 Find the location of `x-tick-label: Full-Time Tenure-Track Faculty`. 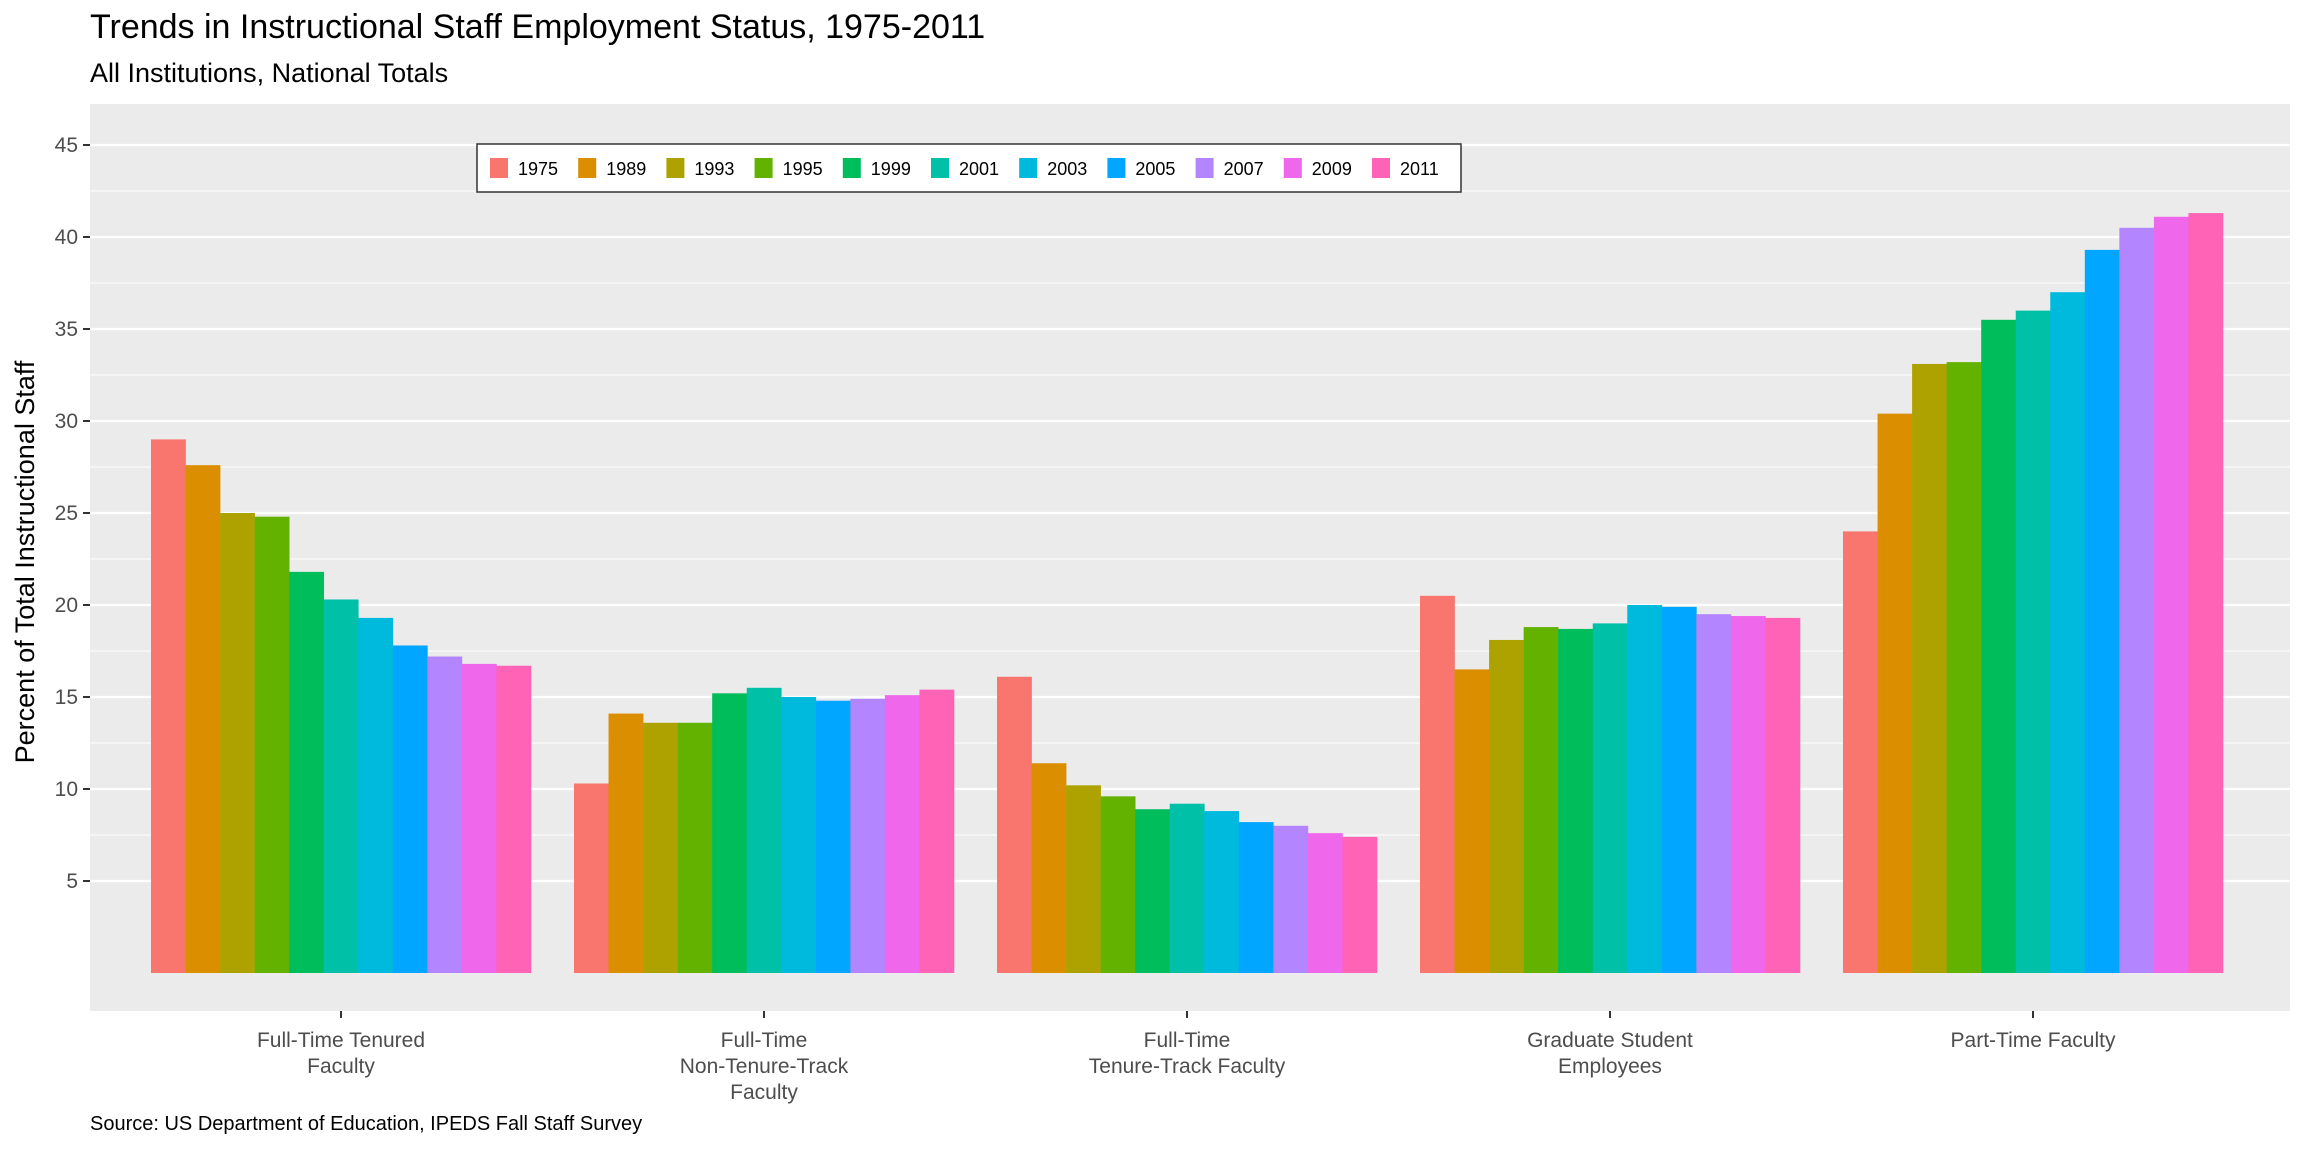

x-tick-label: Full-Time Tenure-Track Faculty is located at coordinates (1187, 1053).